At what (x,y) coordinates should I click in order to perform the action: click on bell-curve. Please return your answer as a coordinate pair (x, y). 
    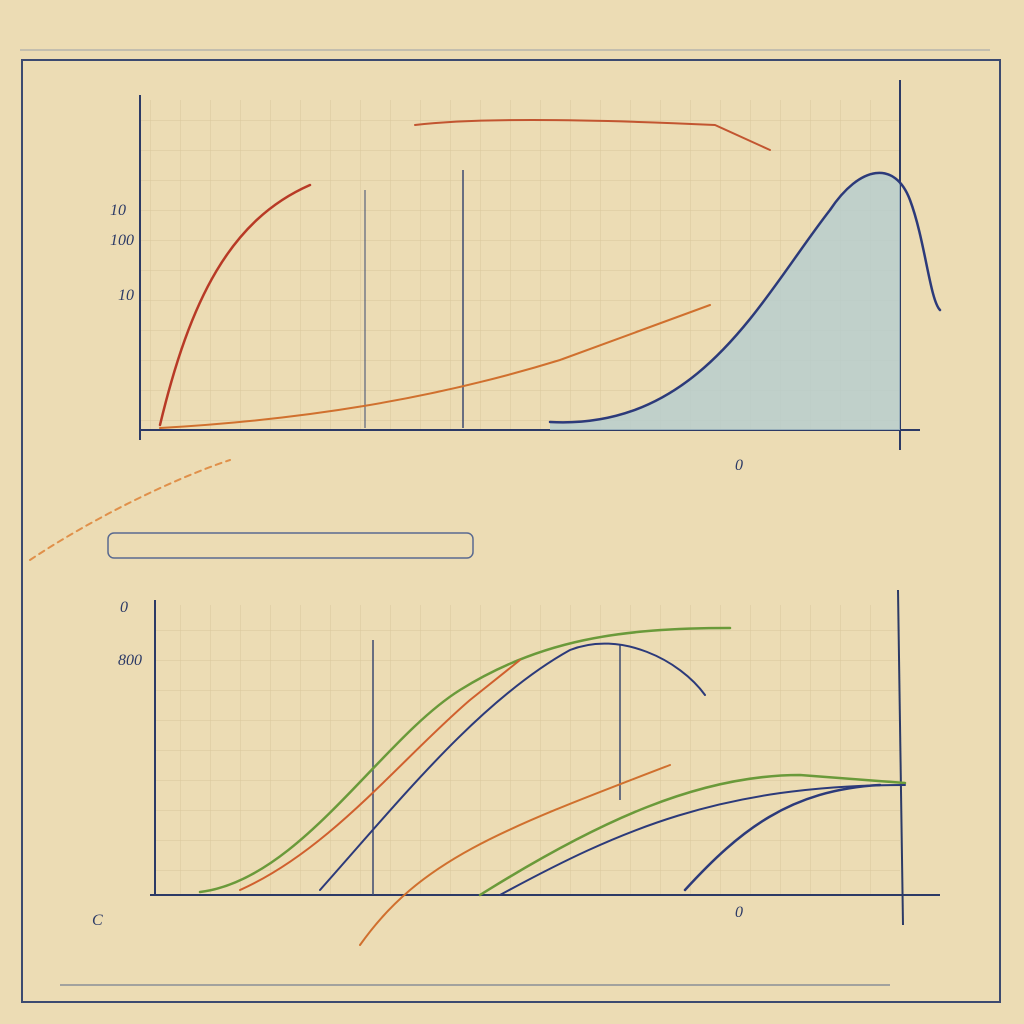
    Looking at the image, I should click on (745, 297).